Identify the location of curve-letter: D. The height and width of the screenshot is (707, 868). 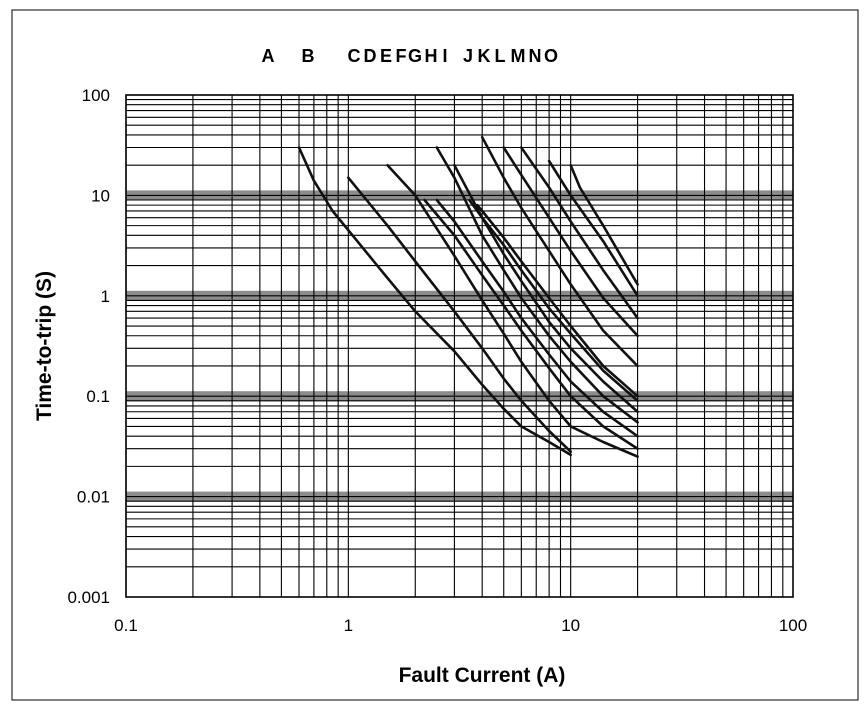
(370, 56).